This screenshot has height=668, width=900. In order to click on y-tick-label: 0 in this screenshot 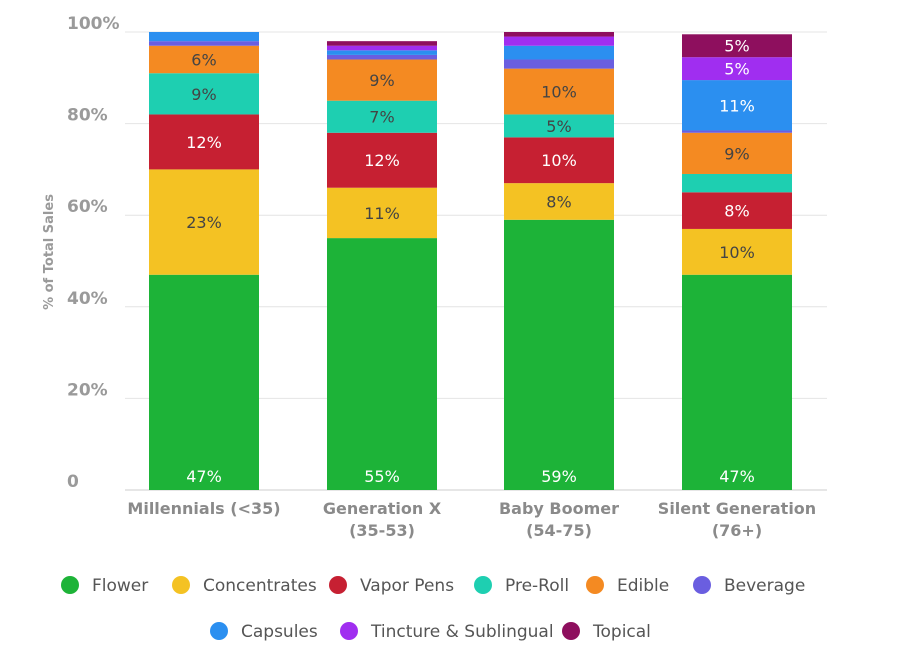, I will do `click(73, 482)`.